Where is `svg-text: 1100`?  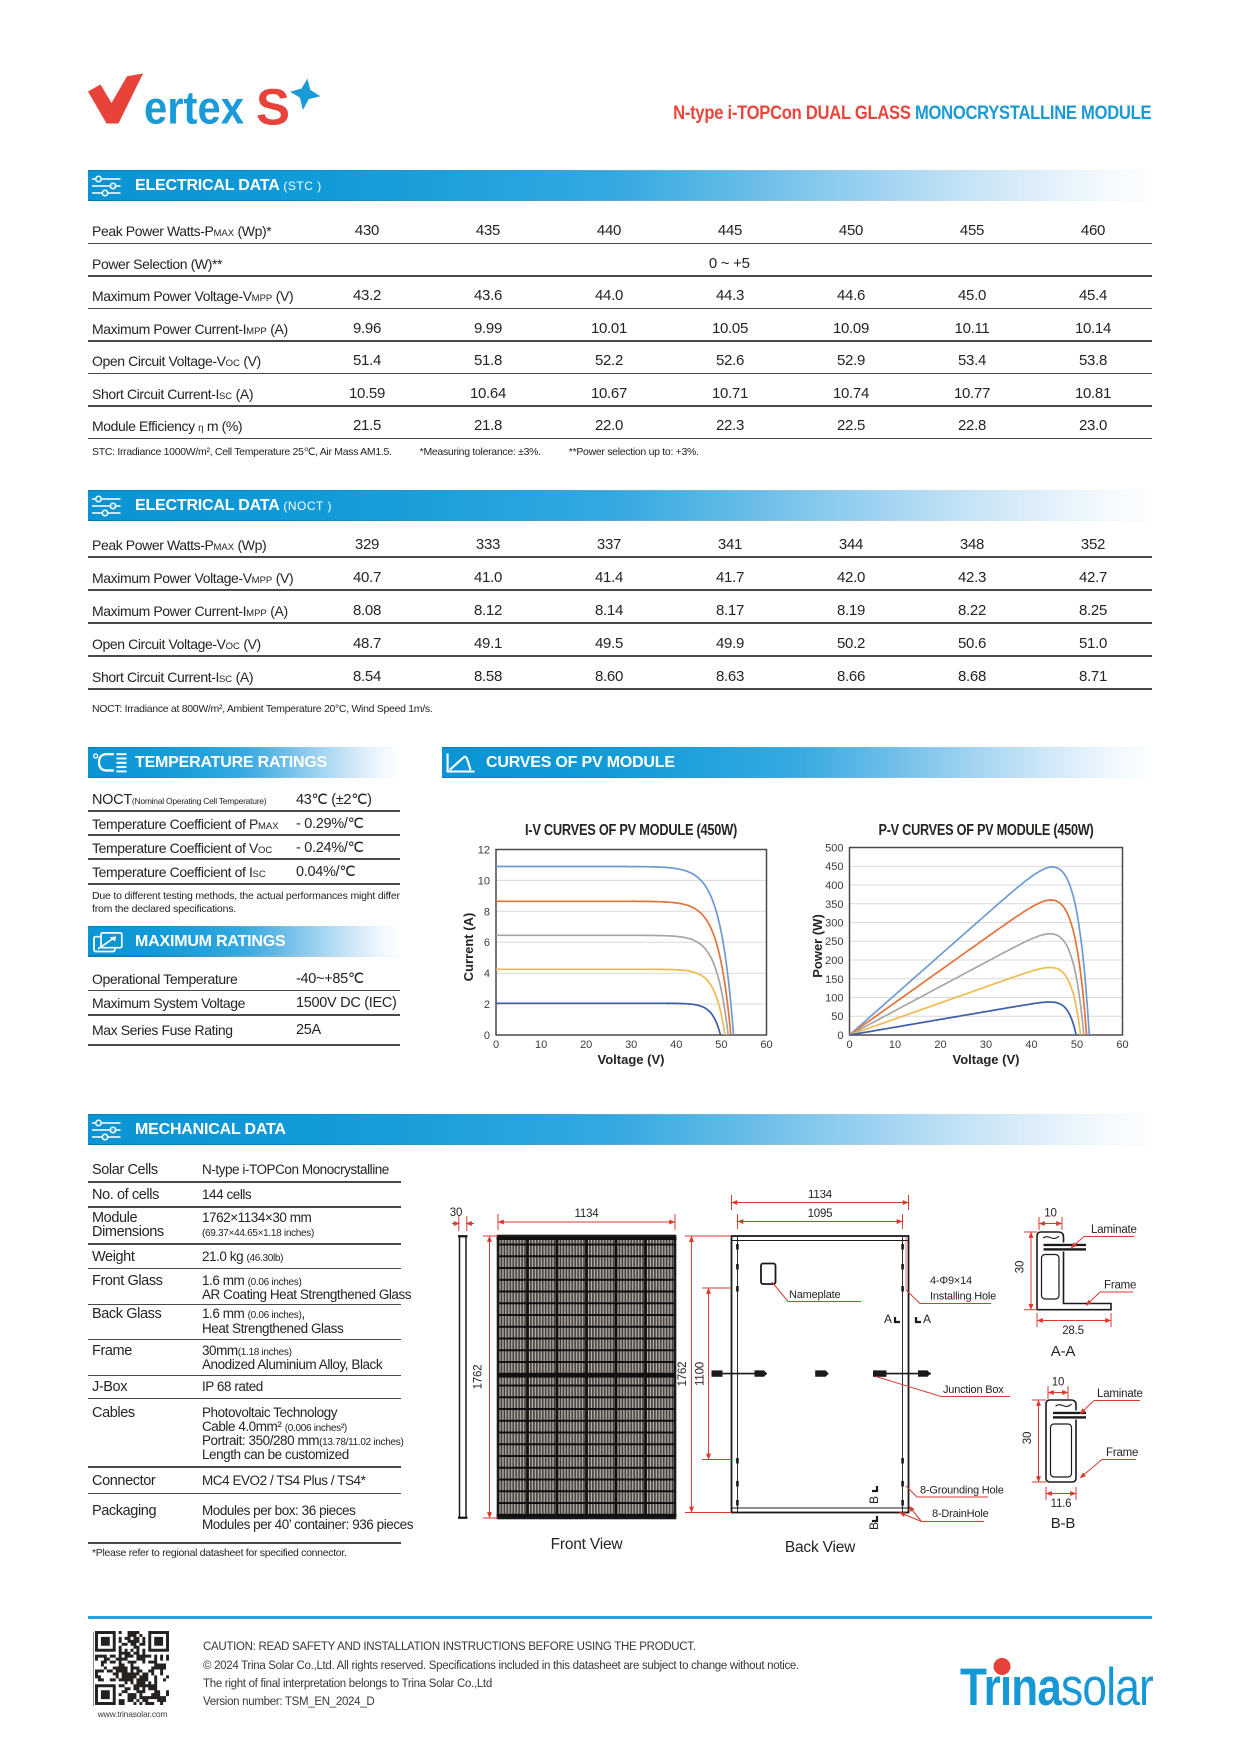
svg-text: 1100 is located at coordinates (701, 1374).